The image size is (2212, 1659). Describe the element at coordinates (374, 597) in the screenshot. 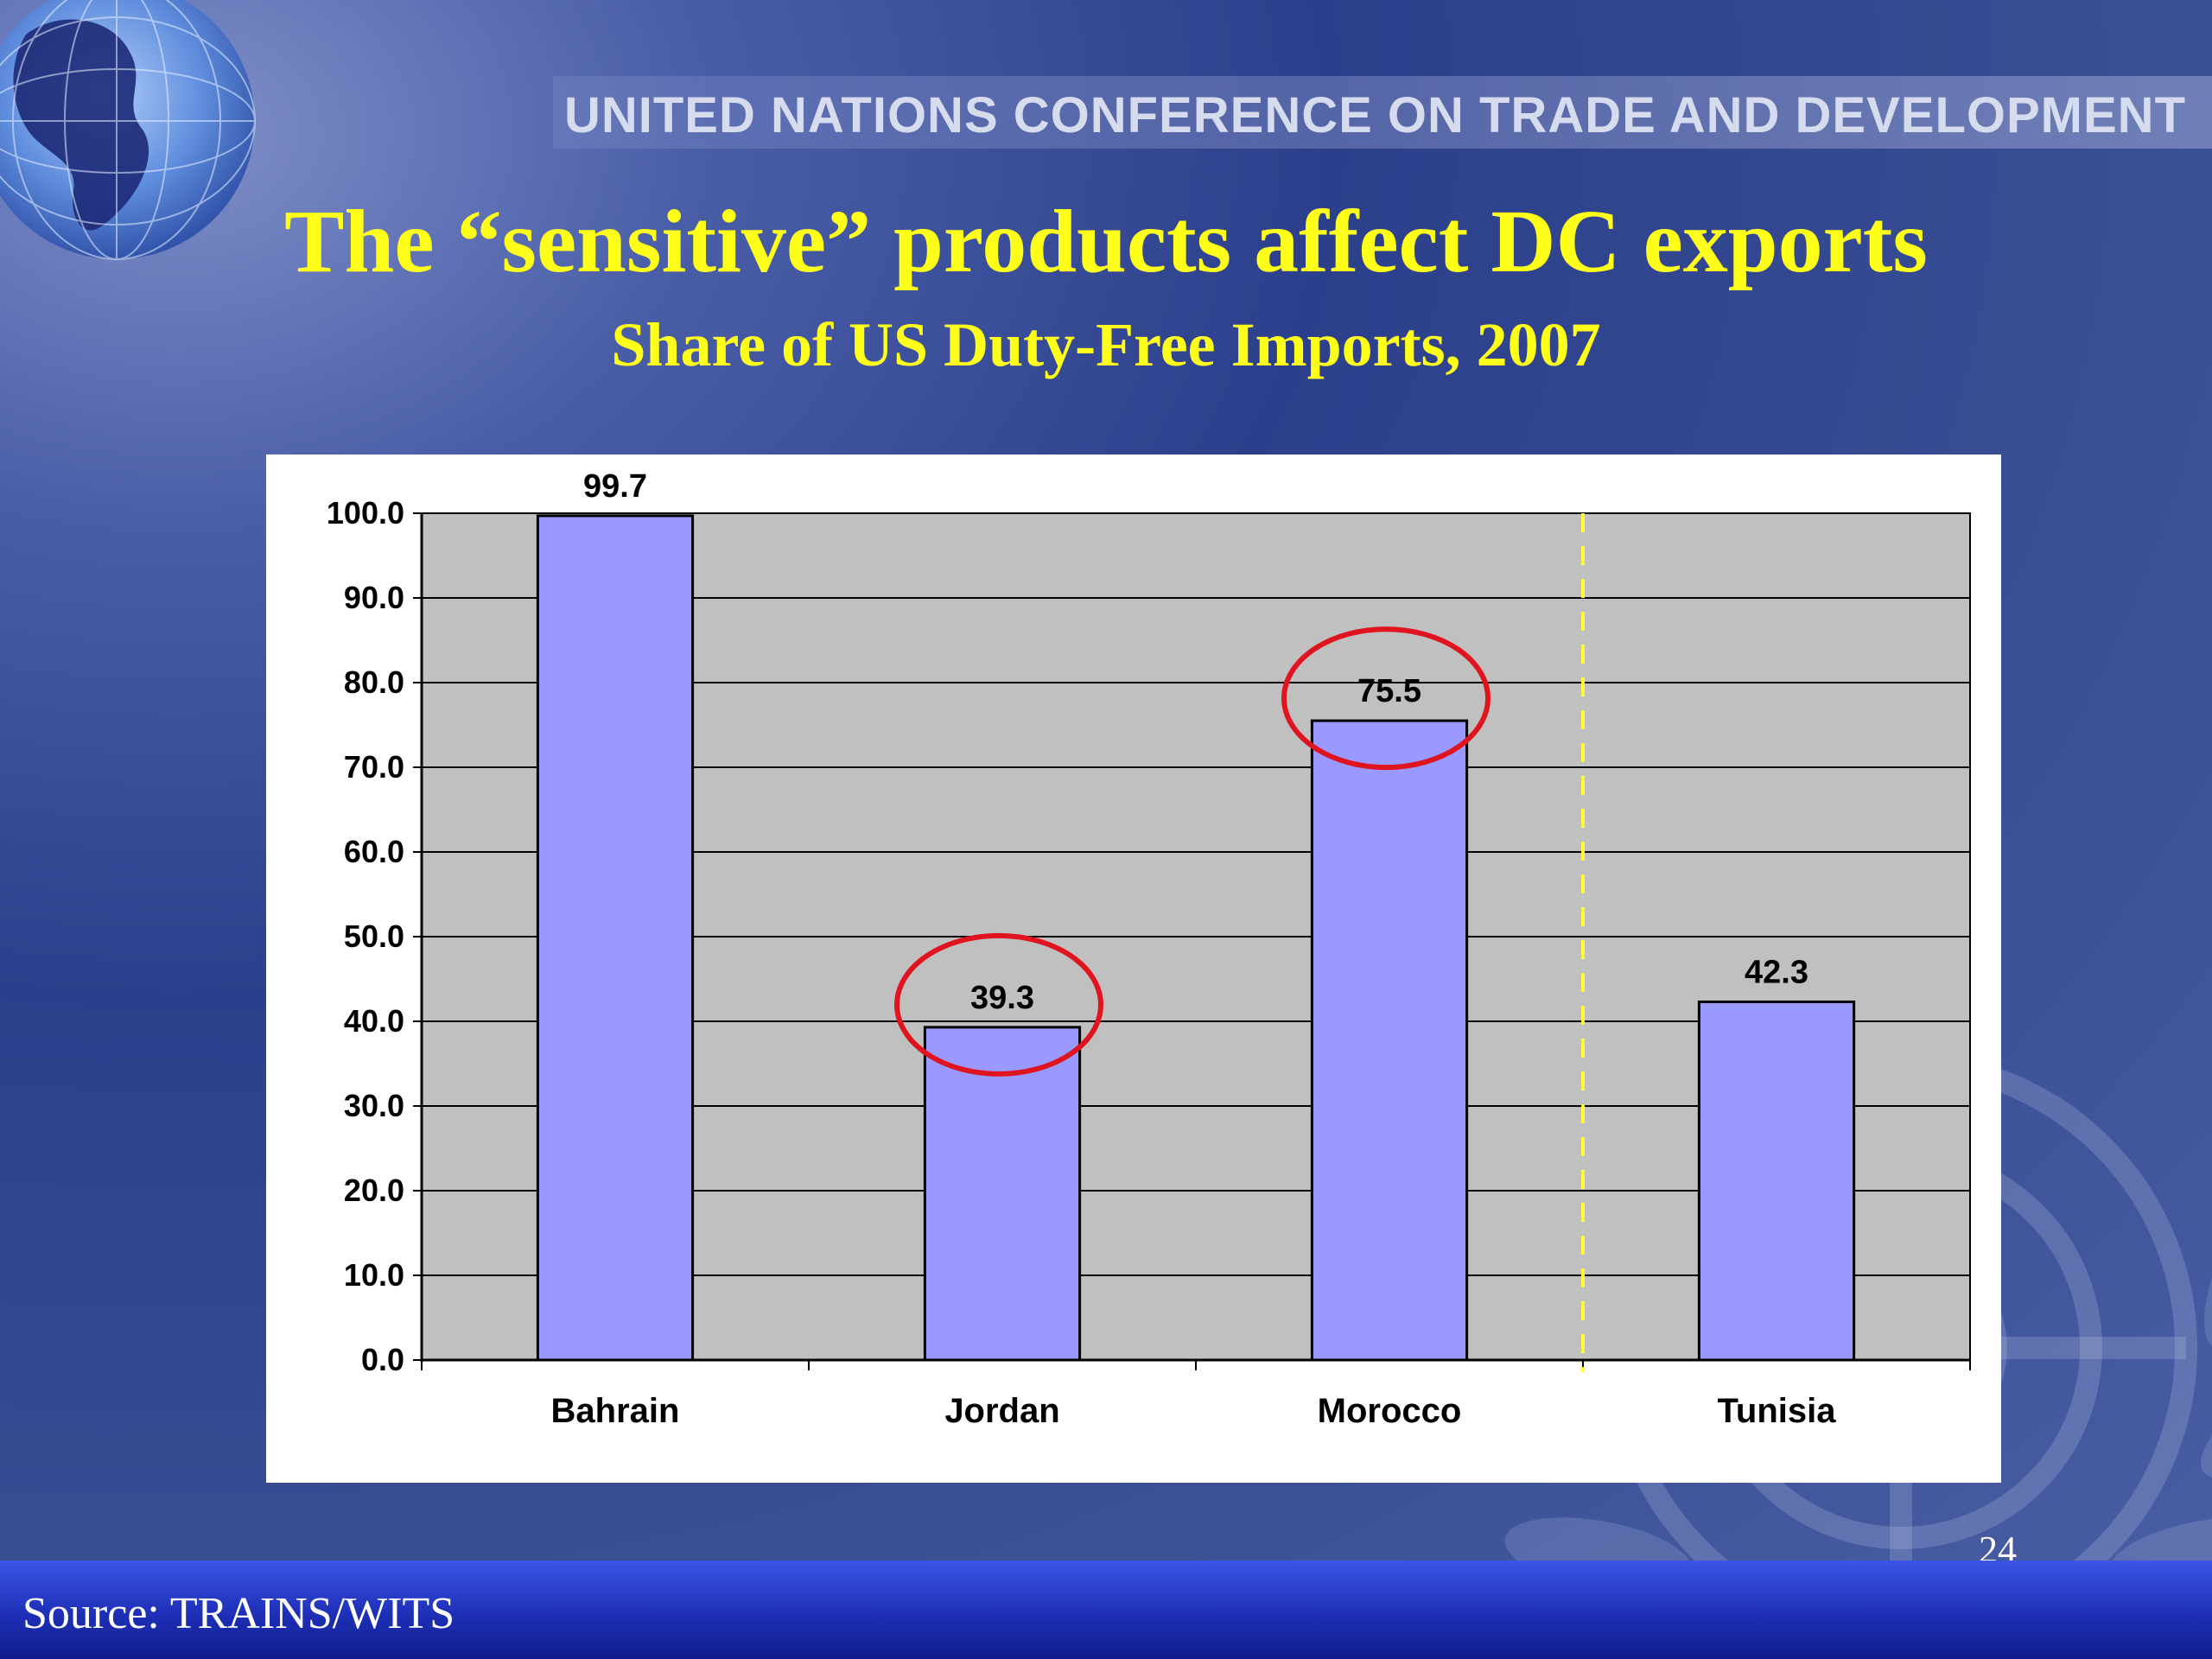

I see `y-tick-label: 90.0` at that location.